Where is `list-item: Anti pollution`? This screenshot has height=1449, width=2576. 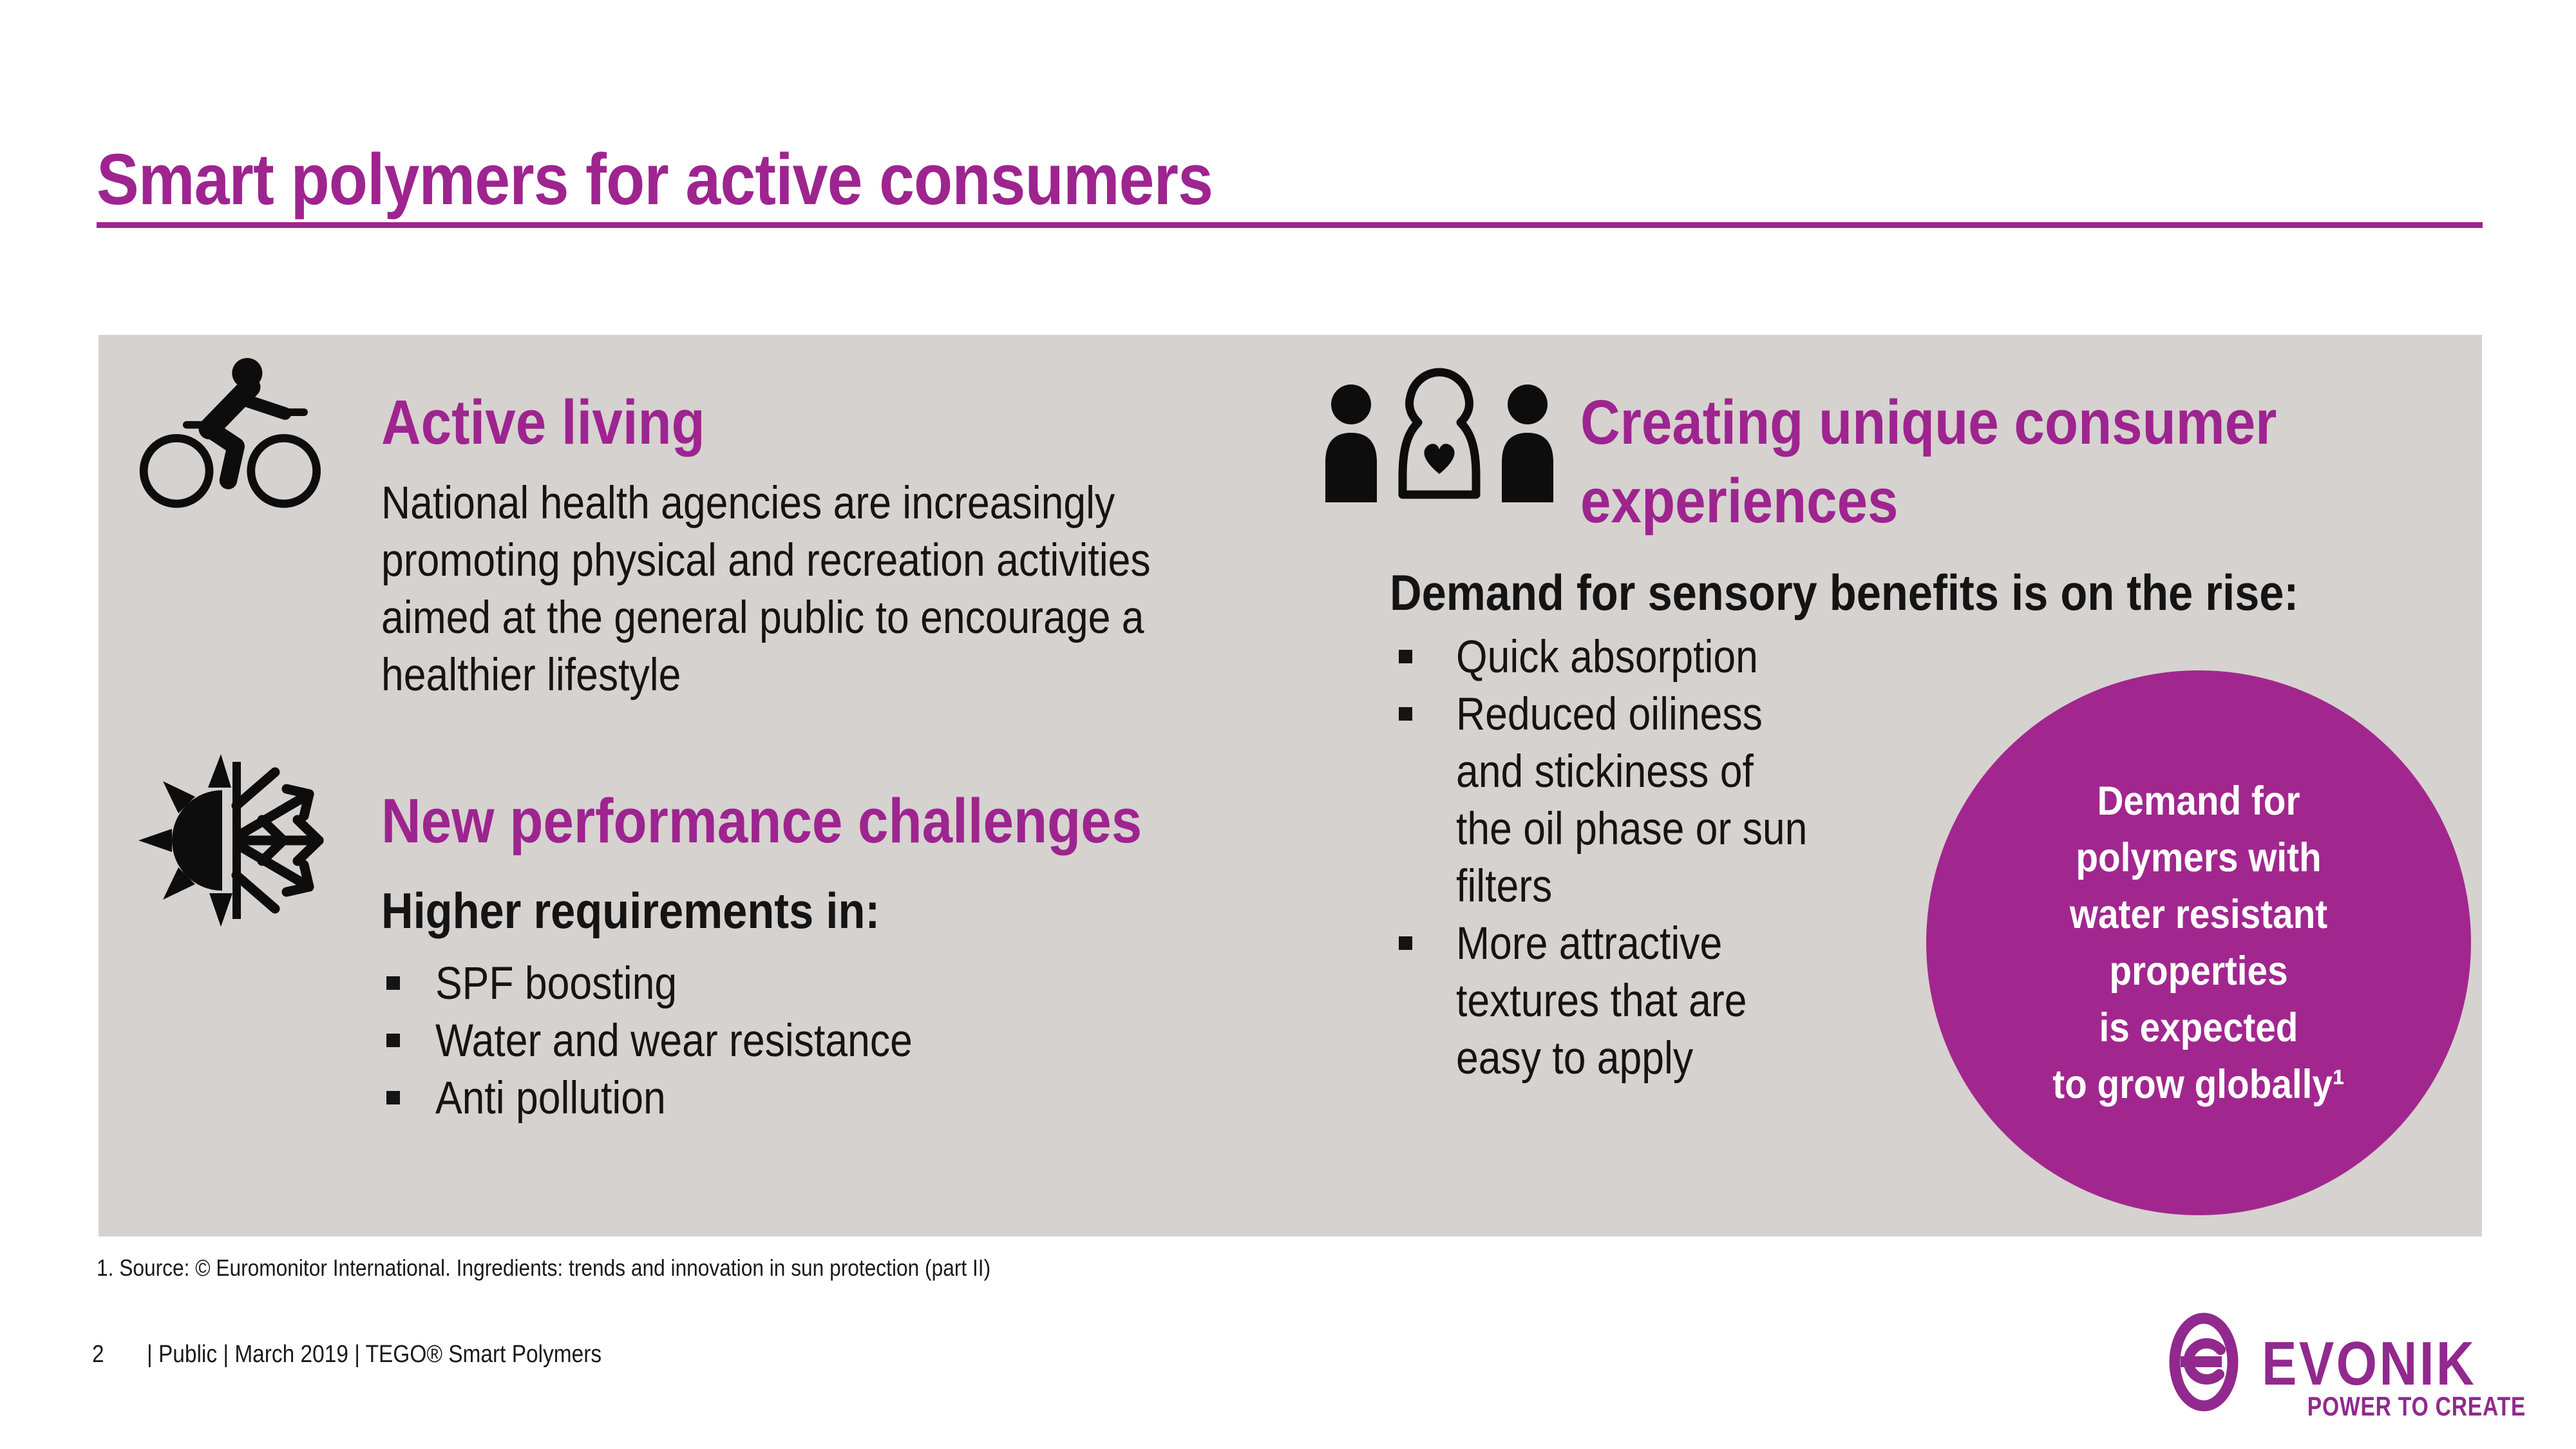 list-item: Anti pollution is located at coordinates (682, 1098).